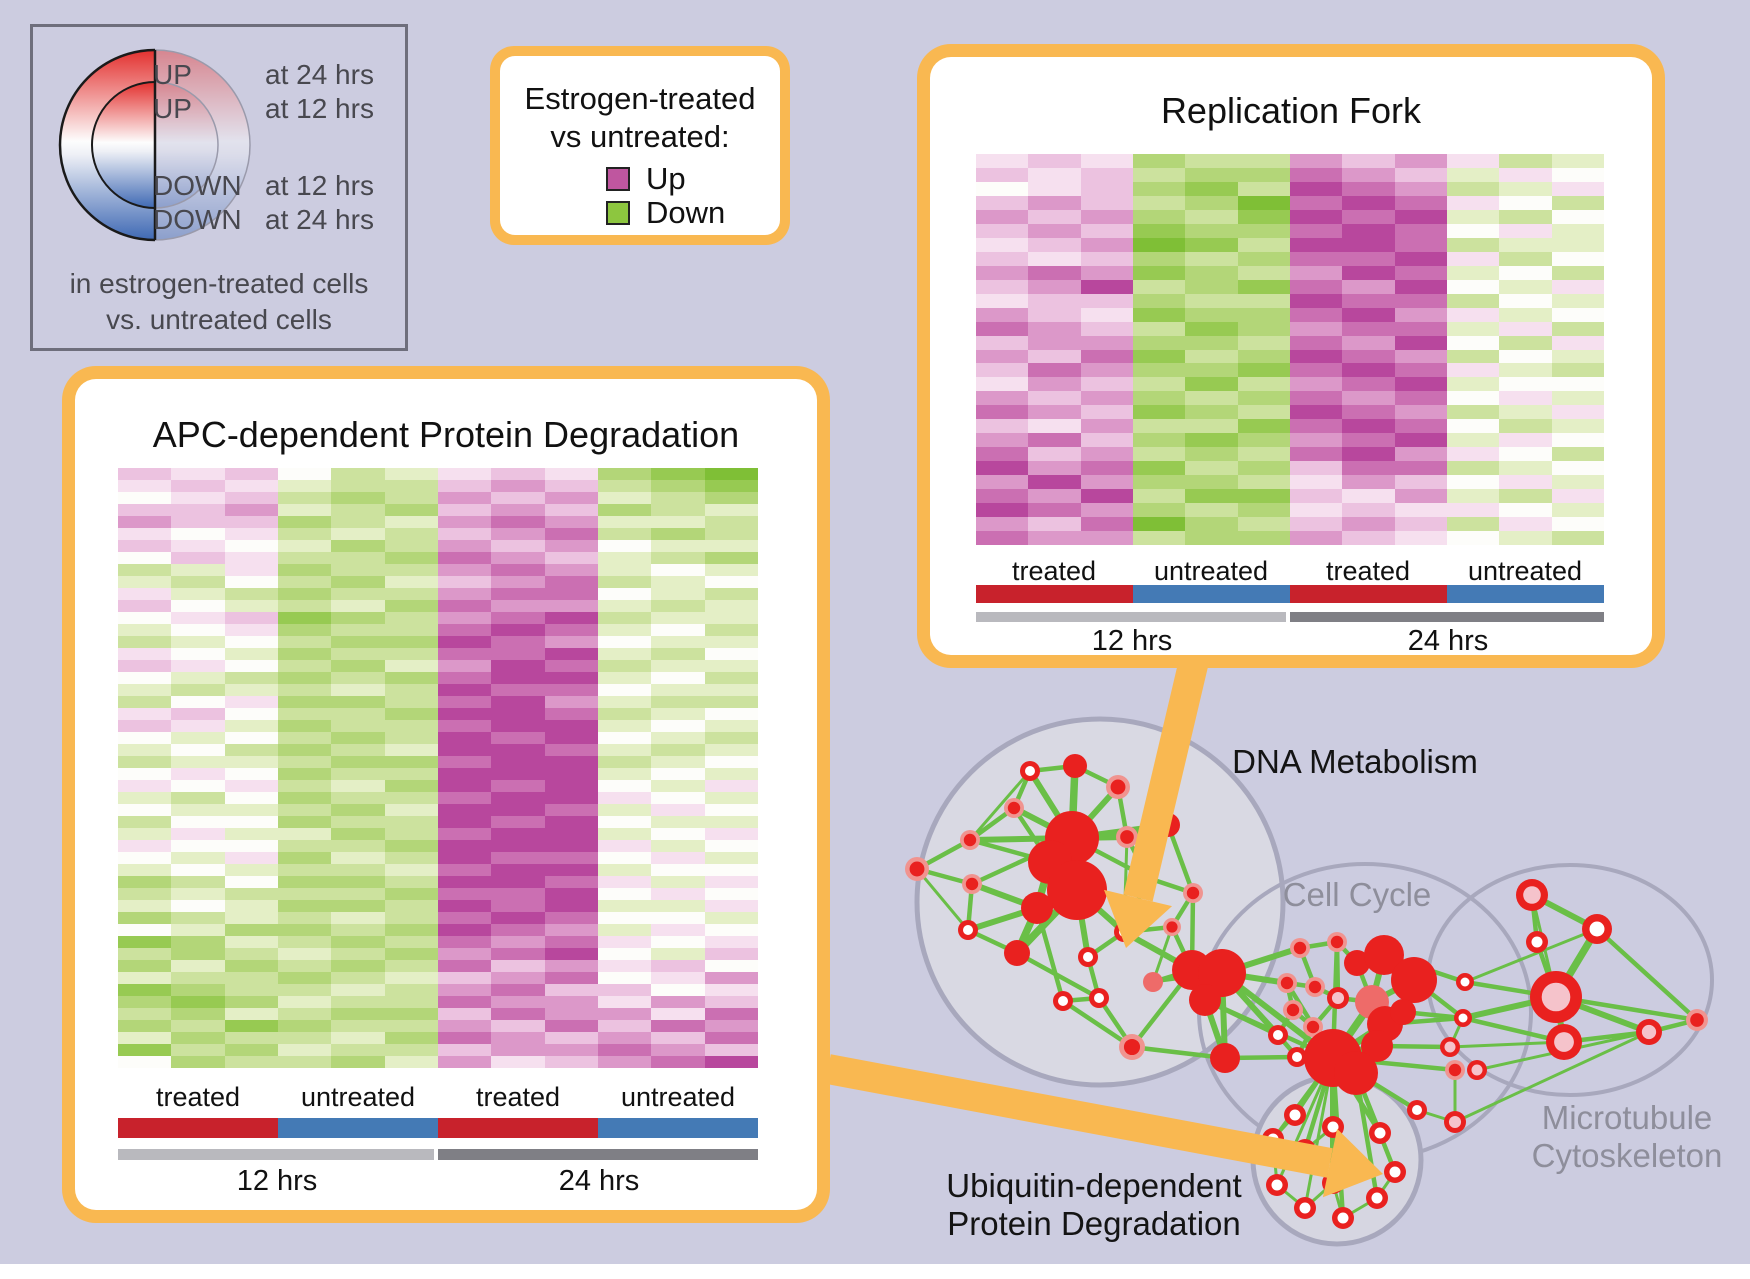 The width and height of the screenshot is (1750, 1279). Describe the element at coordinates (1054, 594) in the screenshot. I see `treated-bar` at that location.